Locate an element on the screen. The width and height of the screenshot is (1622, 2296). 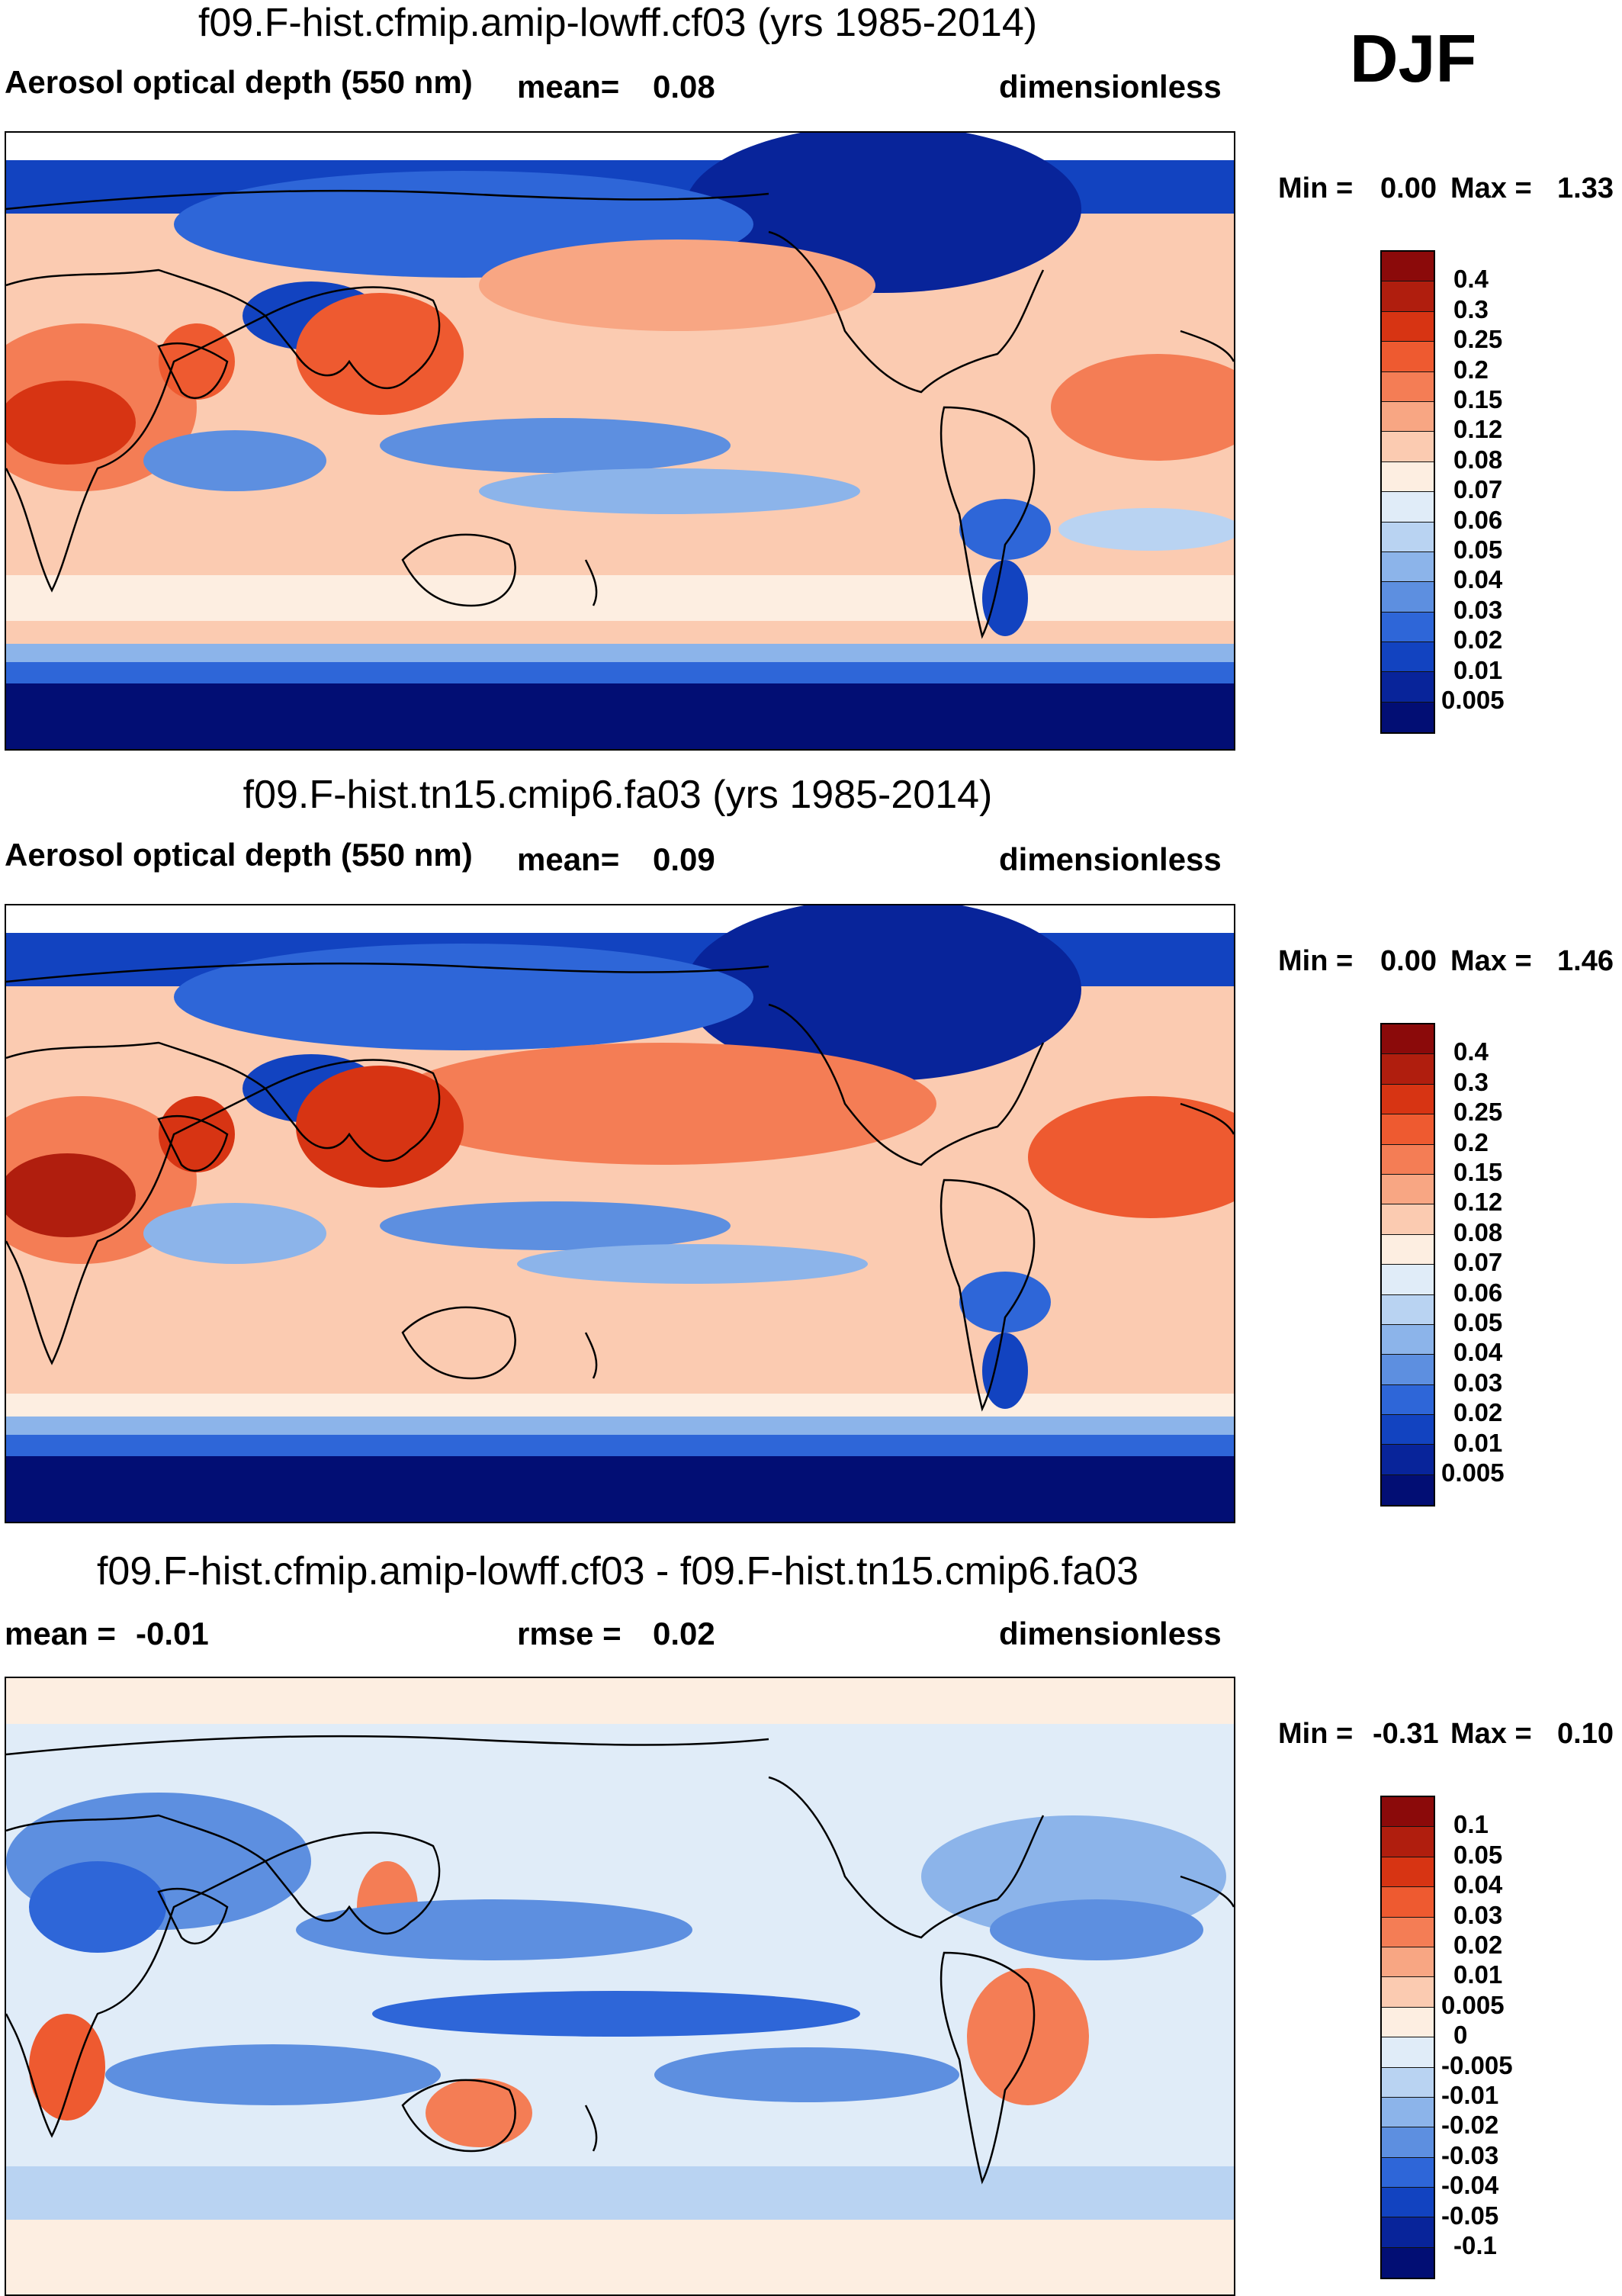
panel-1-max-value: 1.33 is located at coordinates (1585, 188).